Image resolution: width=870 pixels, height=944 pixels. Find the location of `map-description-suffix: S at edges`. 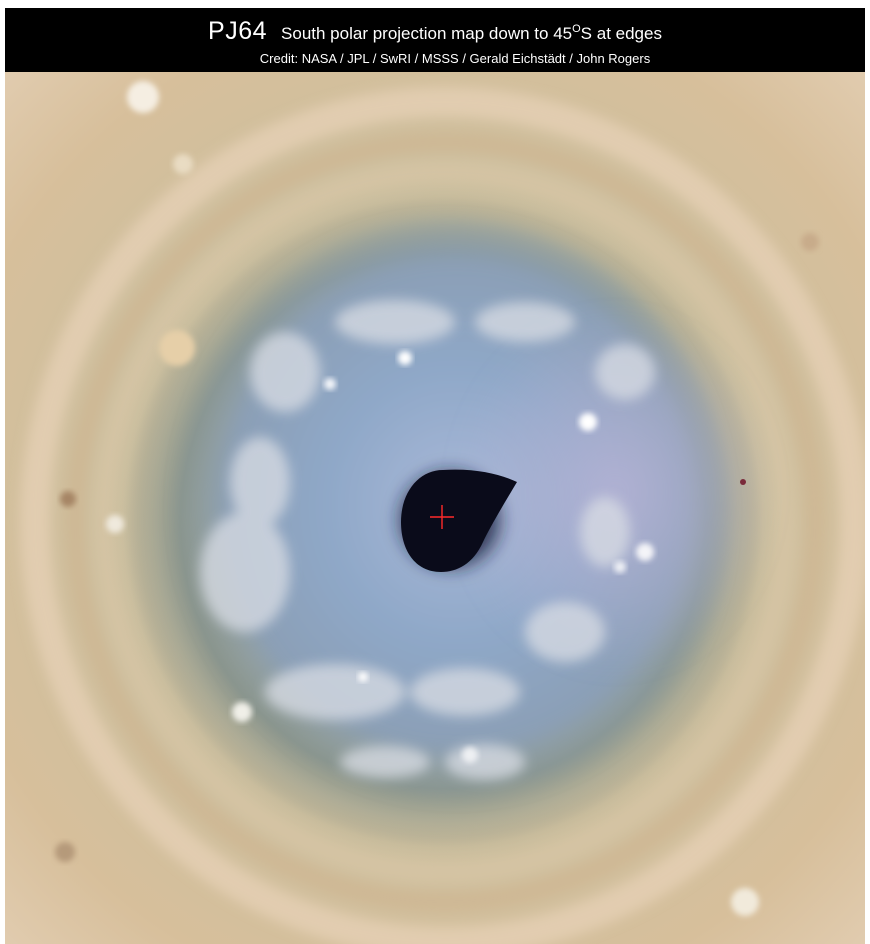

map-description-suffix: S at edges is located at coordinates (621, 33).